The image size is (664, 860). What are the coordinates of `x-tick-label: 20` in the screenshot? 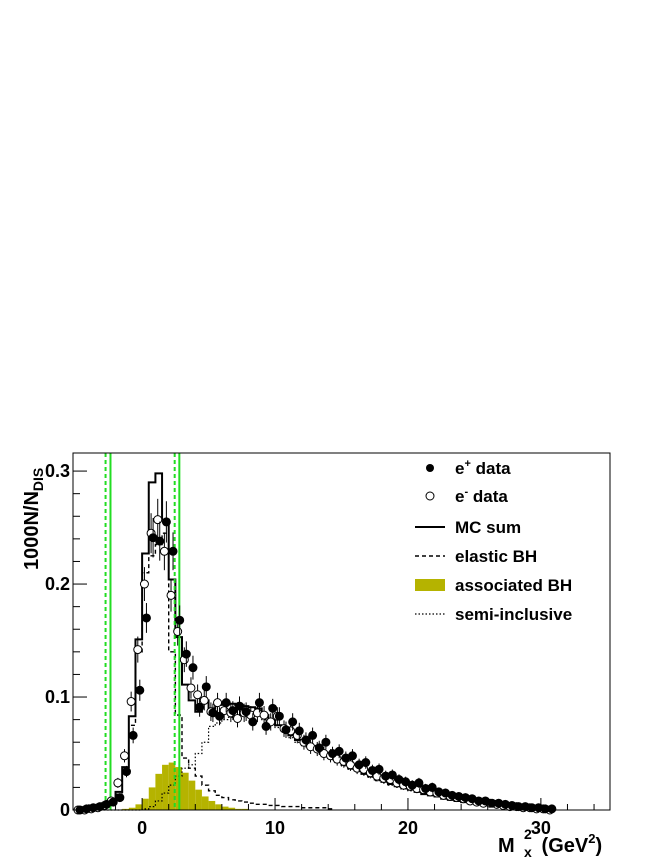 It's located at (408, 828).